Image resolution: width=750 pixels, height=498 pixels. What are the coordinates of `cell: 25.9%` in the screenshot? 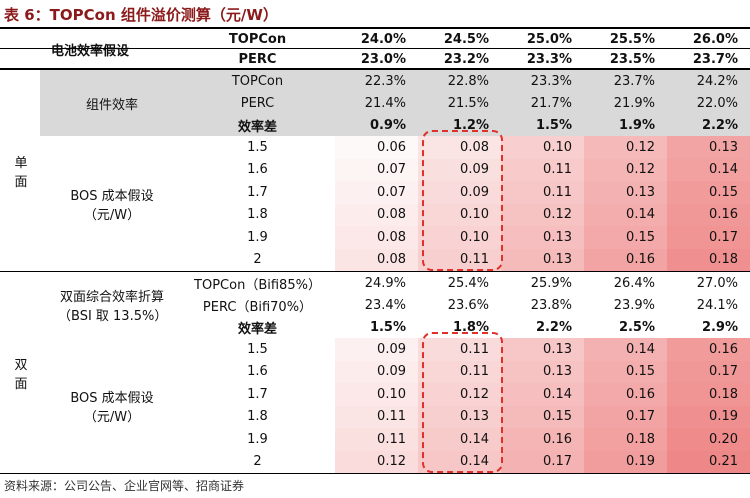 It's located at (551, 283).